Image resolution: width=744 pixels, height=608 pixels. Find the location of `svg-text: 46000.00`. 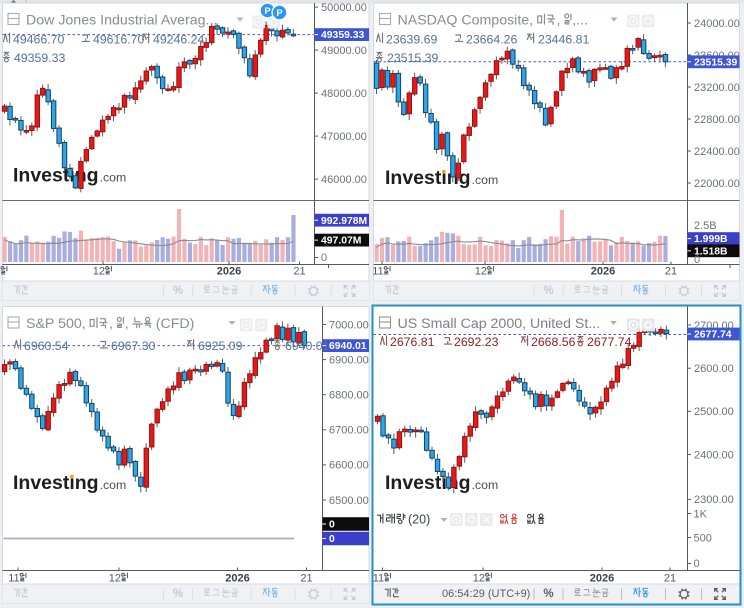

svg-text: 46000.00 is located at coordinates (344, 180).